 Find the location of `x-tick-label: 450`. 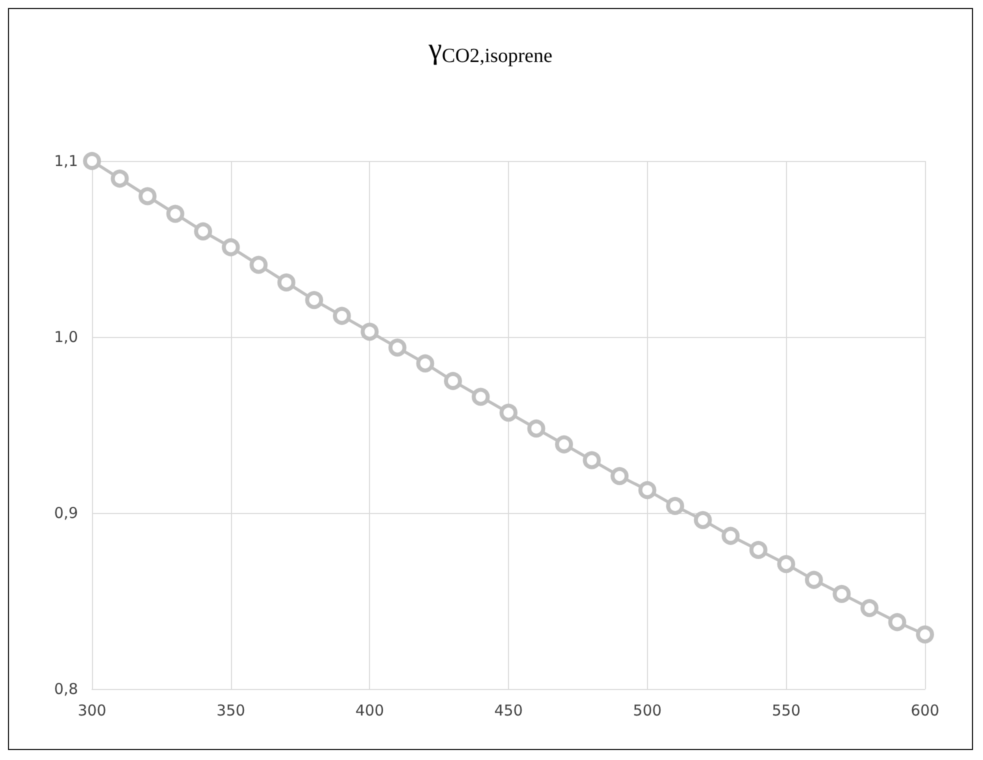

x-tick-label: 450 is located at coordinates (508, 711).